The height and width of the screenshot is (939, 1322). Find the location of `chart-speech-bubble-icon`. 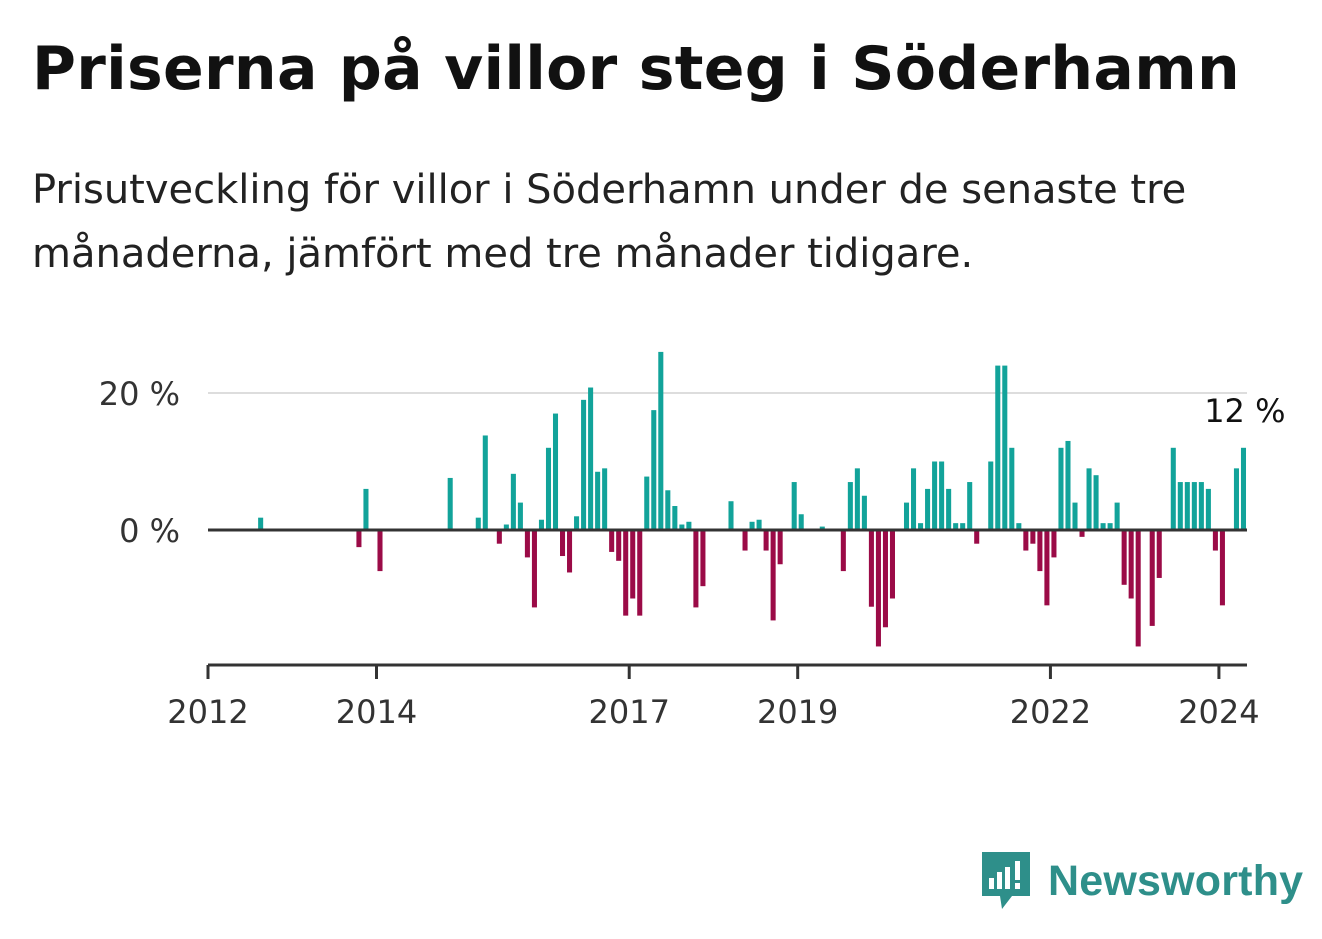

chart-speech-bubble-icon is located at coordinates (1006, 880).